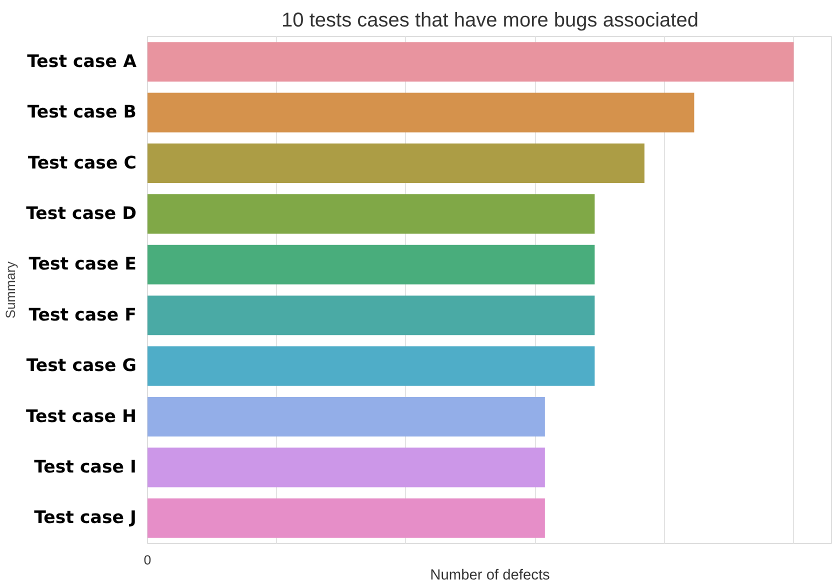 This screenshot has height=586, width=832. Describe the element at coordinates (82, 112) in the screenshot. I see `y-tick-label: Test case B` at that location.